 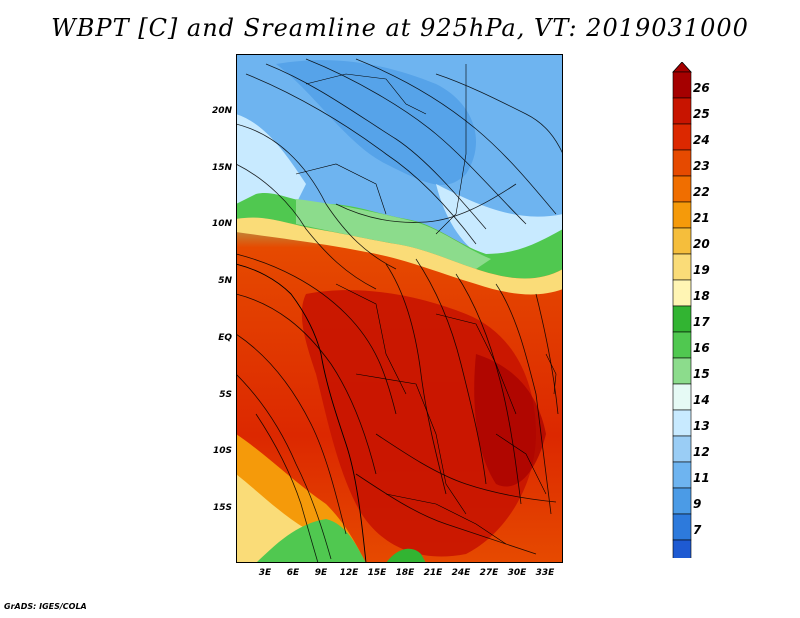 What do you see at coordinates (701, 426) in the screenshot?
I see `colorbar-label: 13` at bounding box center [701, 426].